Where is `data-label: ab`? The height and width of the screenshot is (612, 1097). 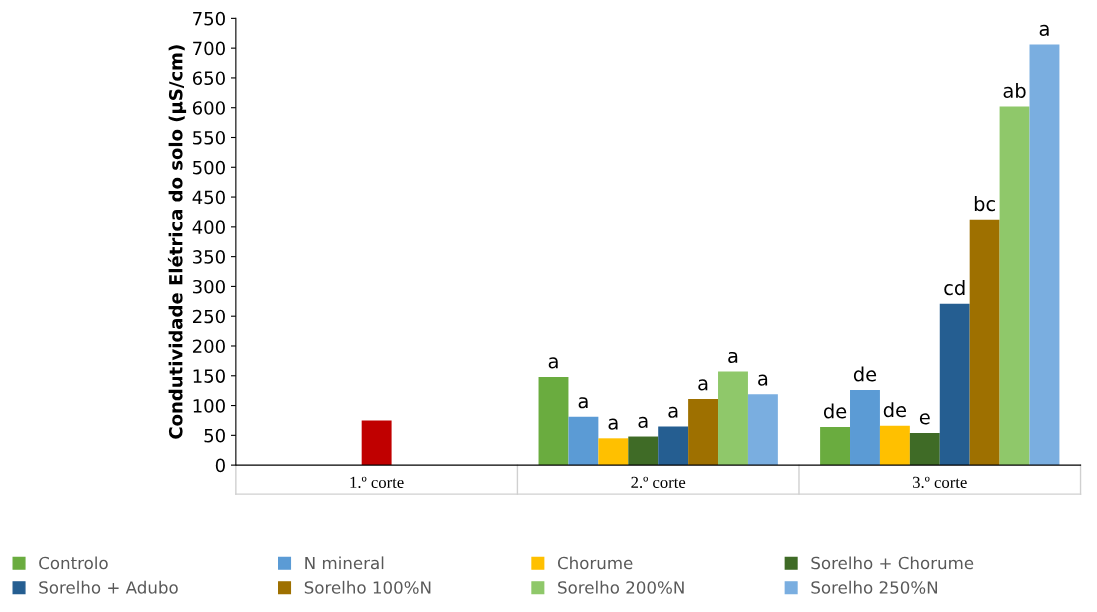 data-label: ab is located at coordinates (1014, 90).